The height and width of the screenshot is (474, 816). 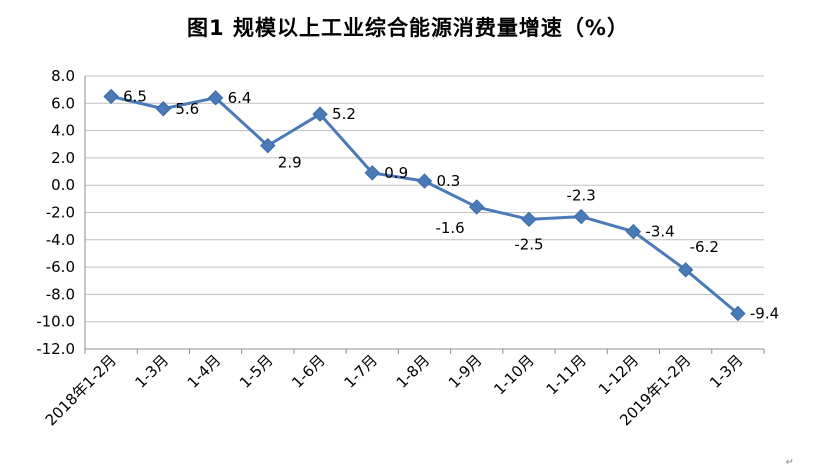 What do you see at coordinates (449, 181) in the screenshot?
I see `data-label: 0.3` at bounding box center [449, 181].